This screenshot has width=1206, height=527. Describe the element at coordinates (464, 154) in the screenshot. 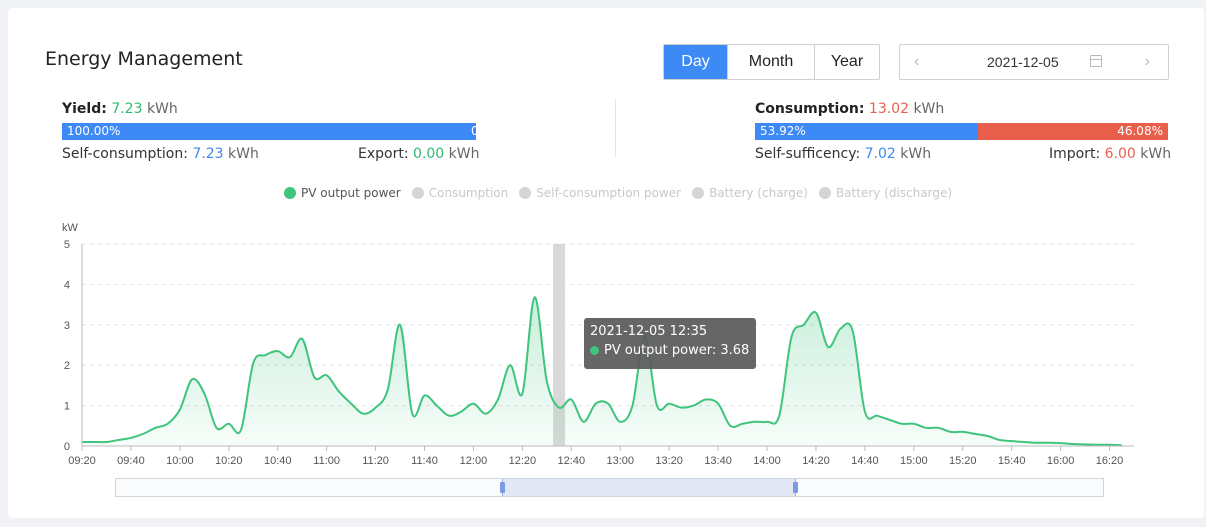

I see `export-unit: kWh` at that location.